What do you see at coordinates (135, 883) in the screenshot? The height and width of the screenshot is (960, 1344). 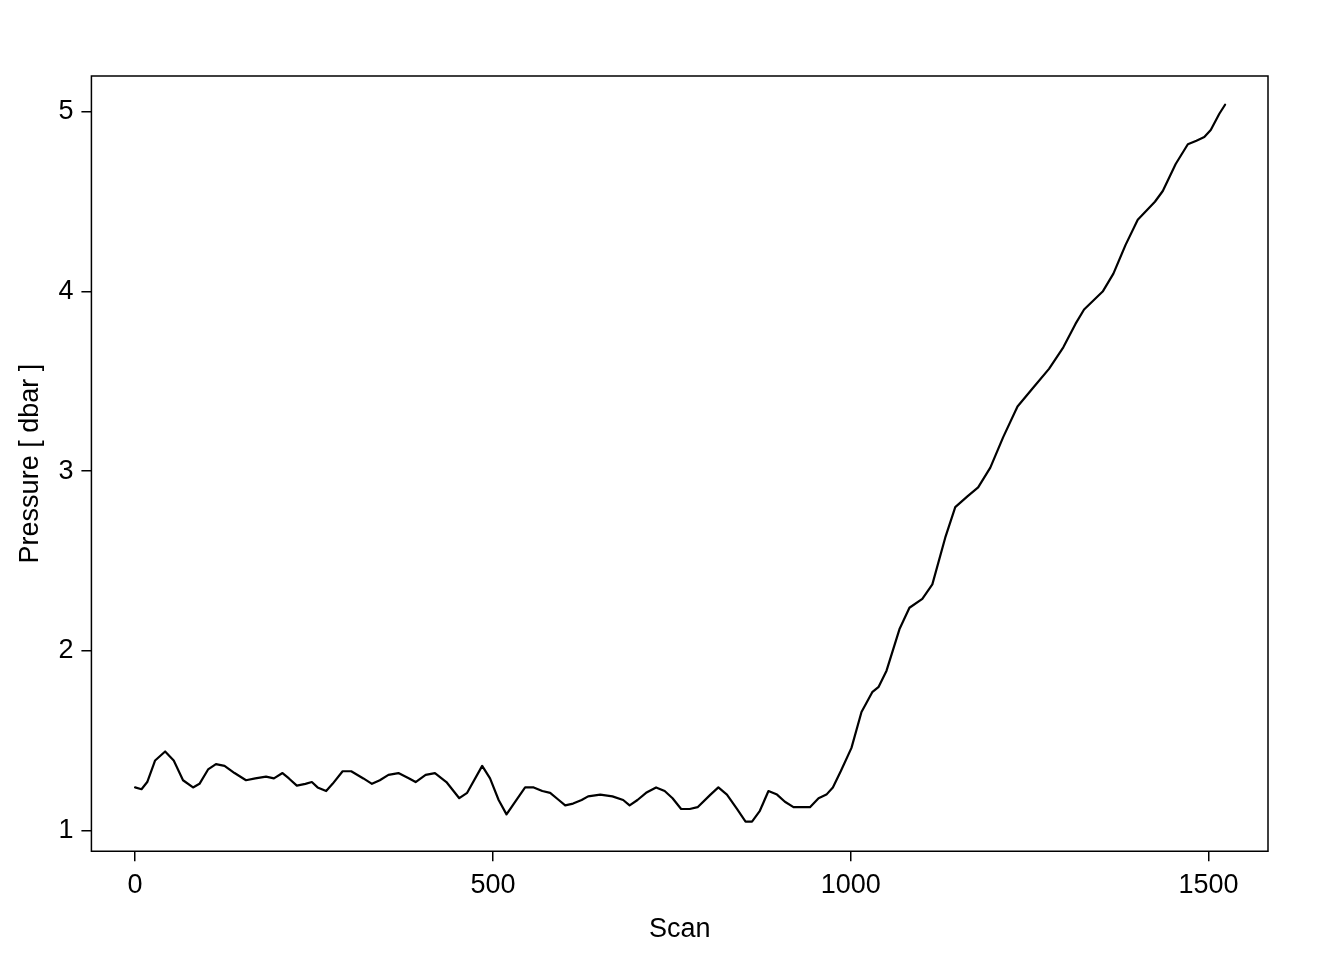 I see `x-tick-label: 0` at bounding box center [135, 883].